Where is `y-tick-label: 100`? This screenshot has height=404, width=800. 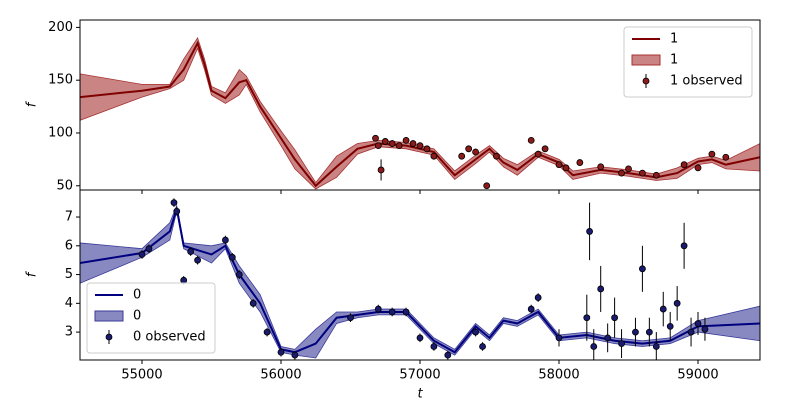
y-tick-label: 100 is located at coordinates (60, 132).